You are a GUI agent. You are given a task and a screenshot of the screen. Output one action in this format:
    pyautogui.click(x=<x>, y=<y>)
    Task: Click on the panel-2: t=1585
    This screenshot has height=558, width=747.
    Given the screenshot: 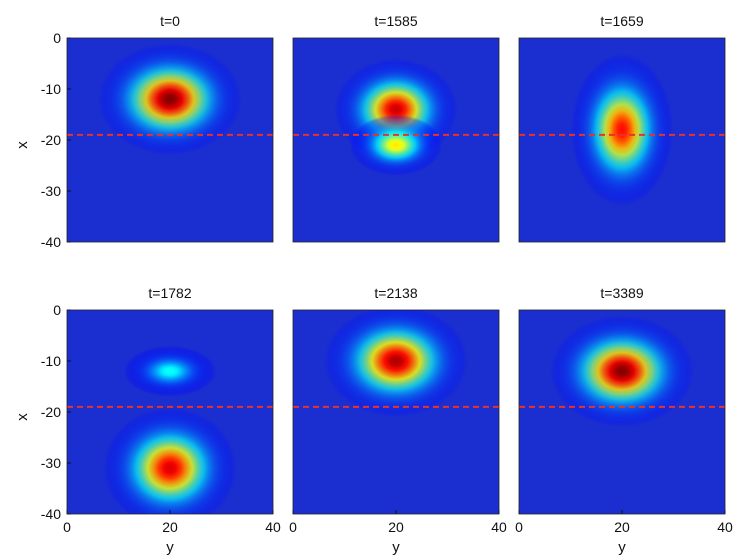 What is the action you would take?
    pyautogui.click(x=396, y=128)
    